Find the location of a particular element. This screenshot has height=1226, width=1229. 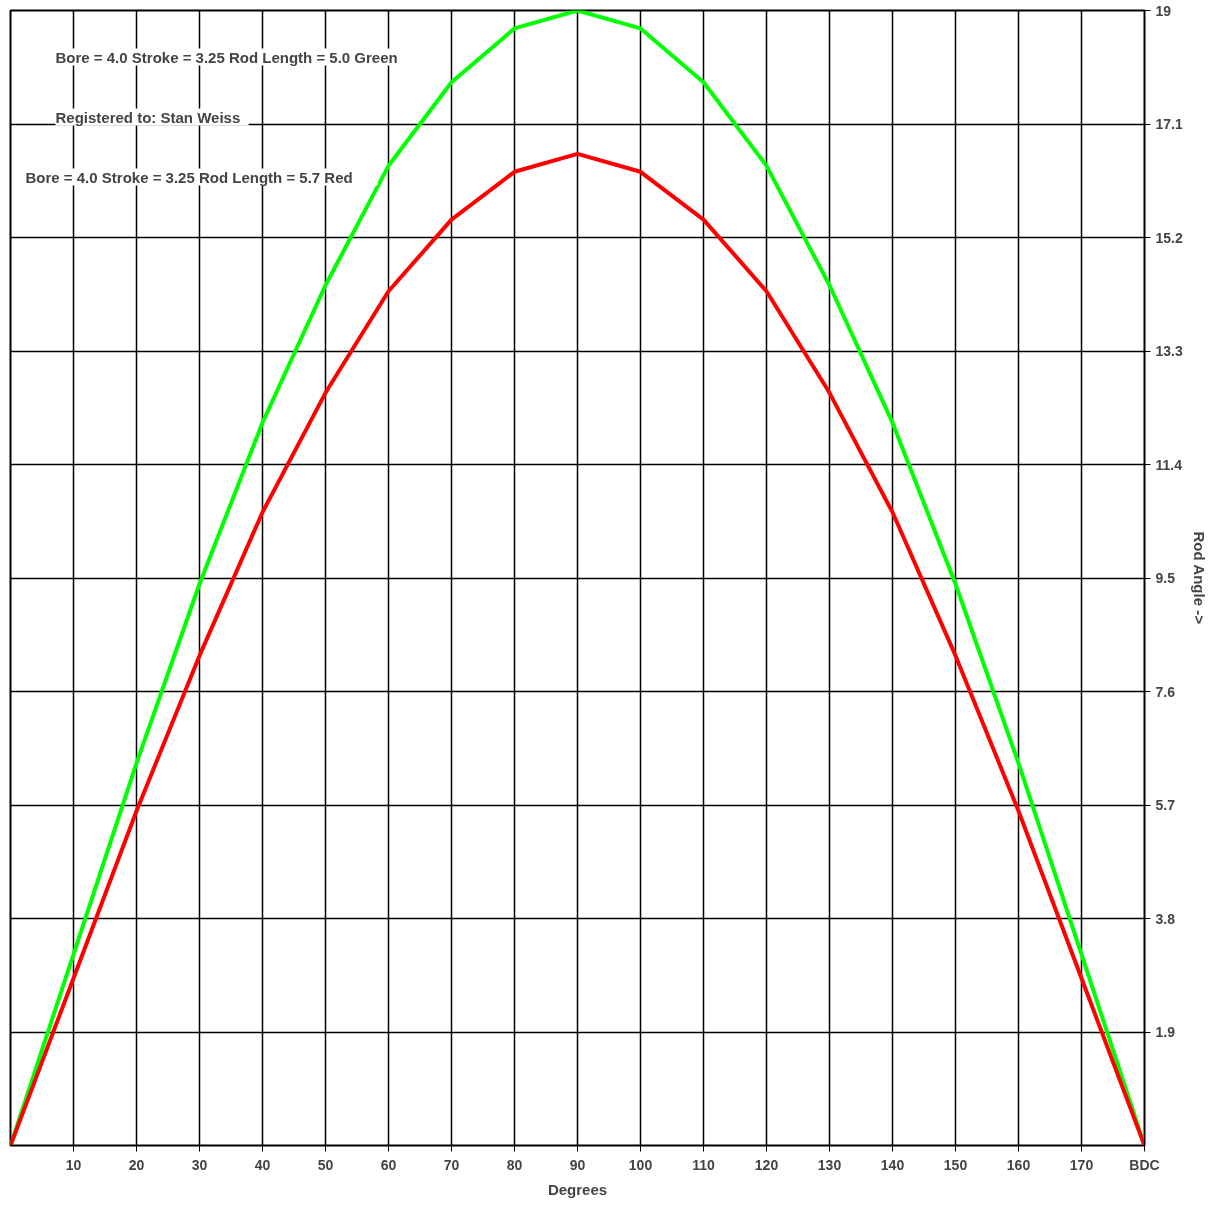

y-tick-label: 15.2 is located at coordinates (1169, 237).